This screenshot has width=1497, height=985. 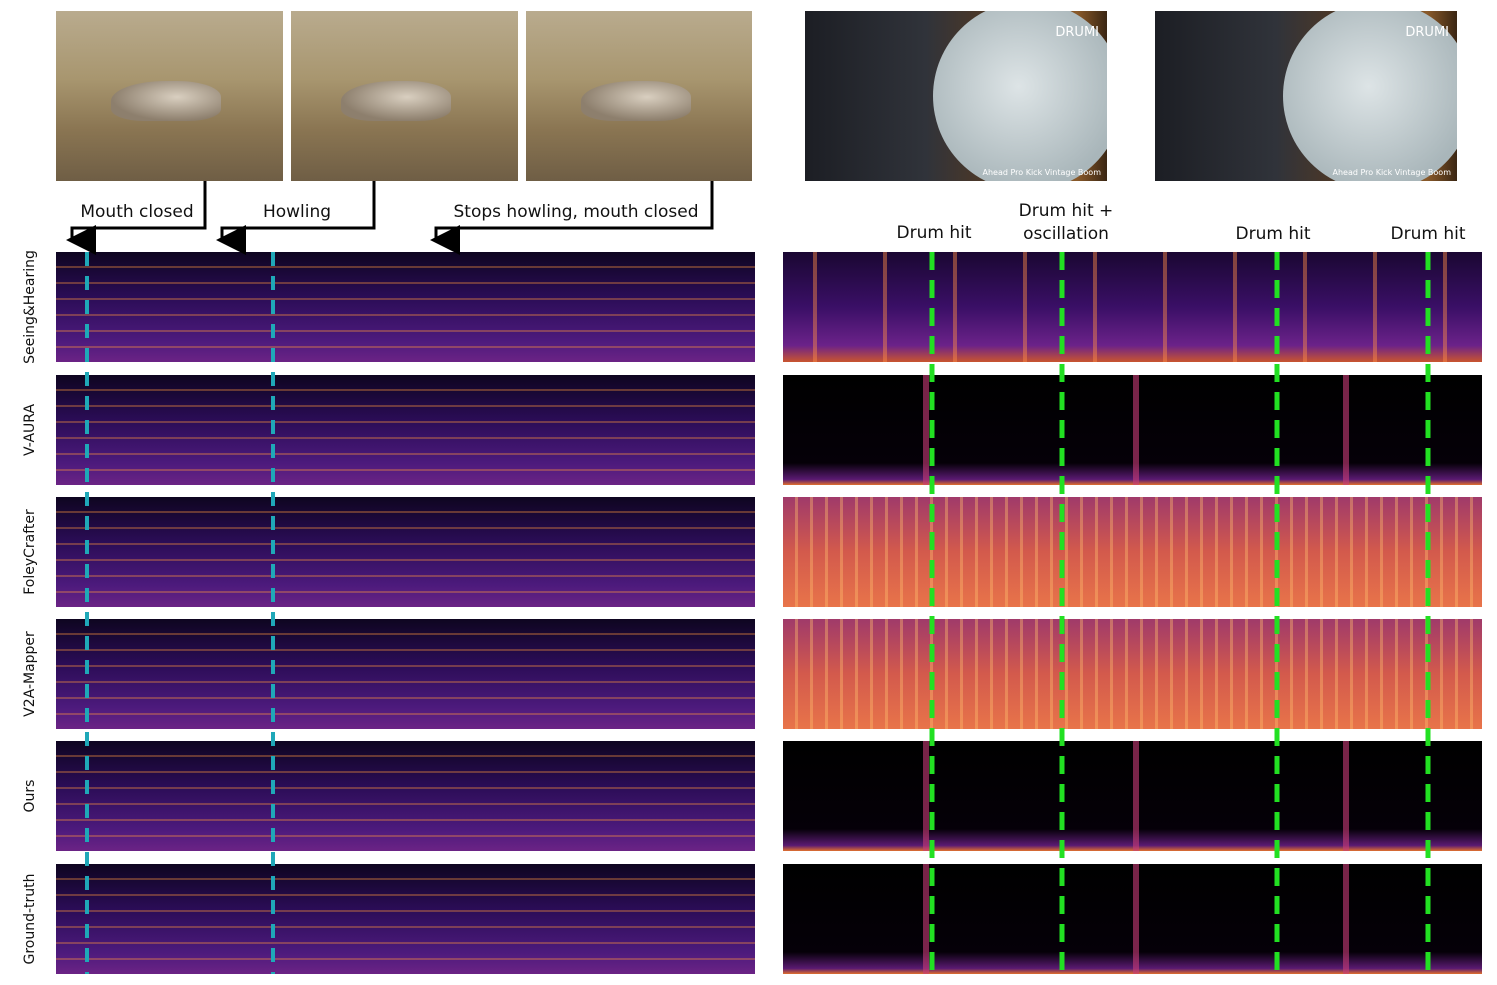 I want to click on annotation: Drum hit + oscillation, so click(x=1066, y=222).